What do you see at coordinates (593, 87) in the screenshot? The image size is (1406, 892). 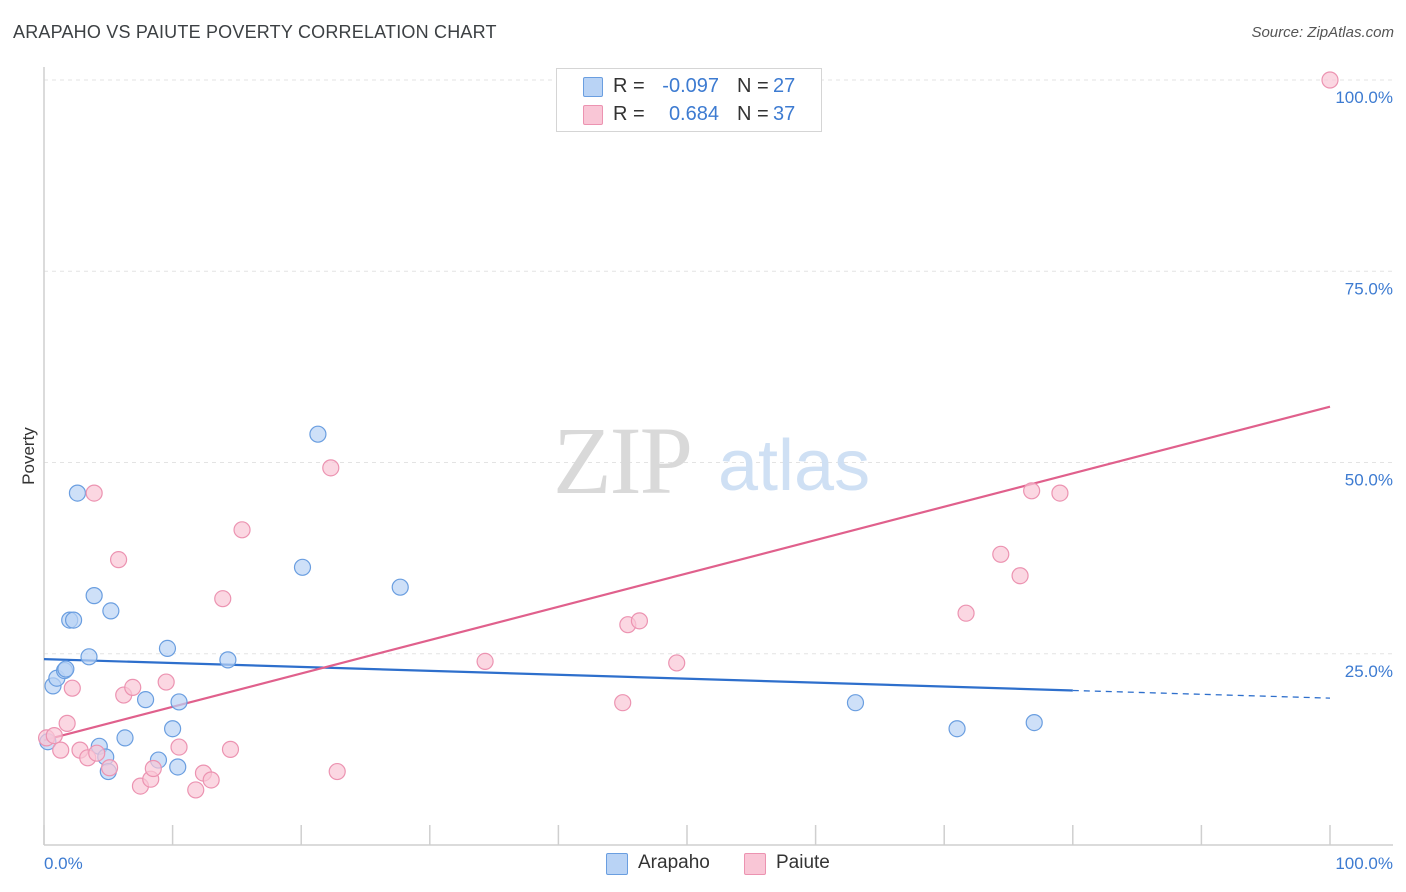 I see `arapaho-swatch` at bounding box center [593, 87].